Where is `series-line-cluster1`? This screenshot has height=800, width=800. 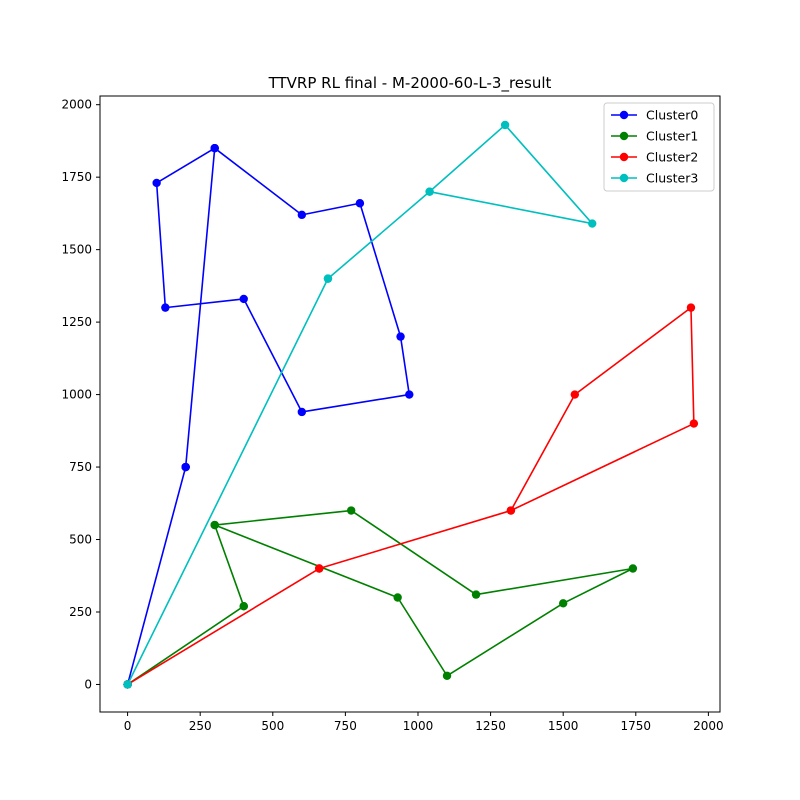
series-line-cluster1 is located at coordinates (380, 597).